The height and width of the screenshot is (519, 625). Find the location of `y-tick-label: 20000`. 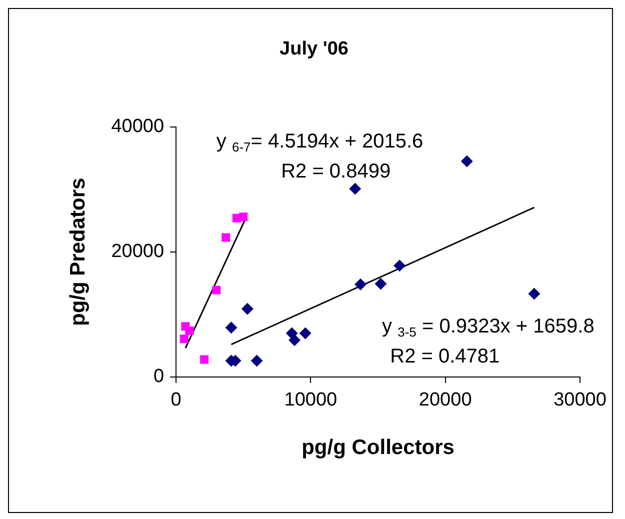

y-tick-label: 20000 is located at coordinates (137, 251).